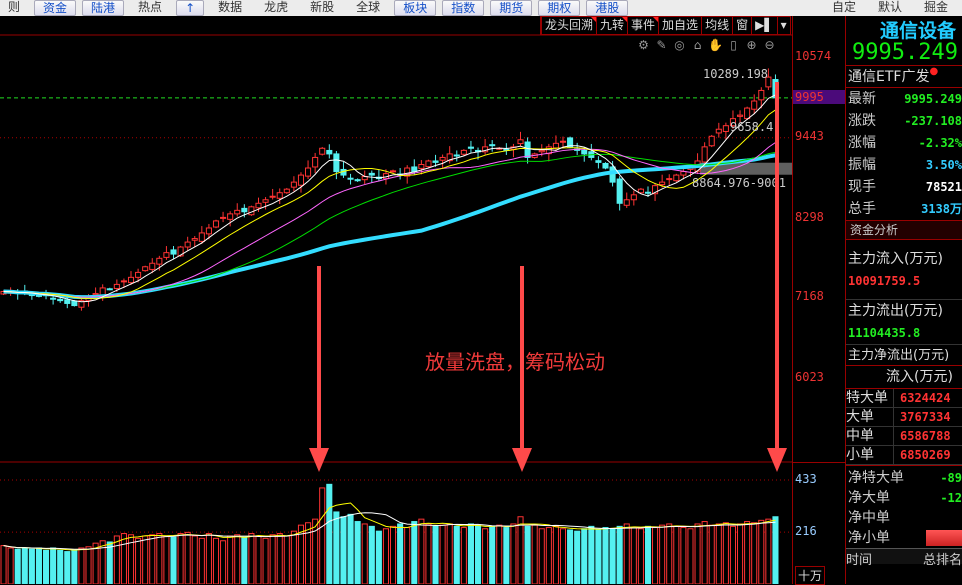 This screenshot has height=585, width=962. Describe the element at coordinates (895, 311) in the screenshot. I see `outflow-label: 主力流出(万元)` at that location.